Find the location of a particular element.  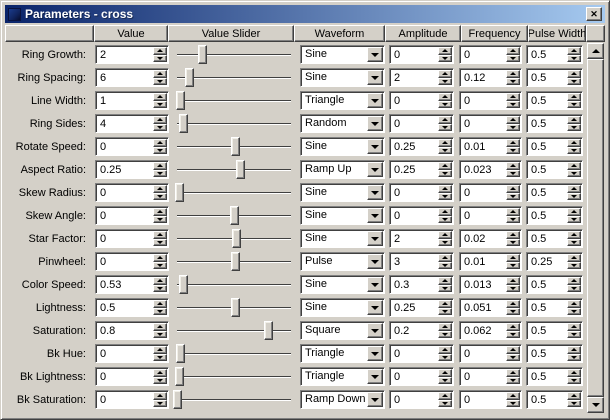

title-bar: Parameters - cross ✕ is located at coordinates (305, 14).